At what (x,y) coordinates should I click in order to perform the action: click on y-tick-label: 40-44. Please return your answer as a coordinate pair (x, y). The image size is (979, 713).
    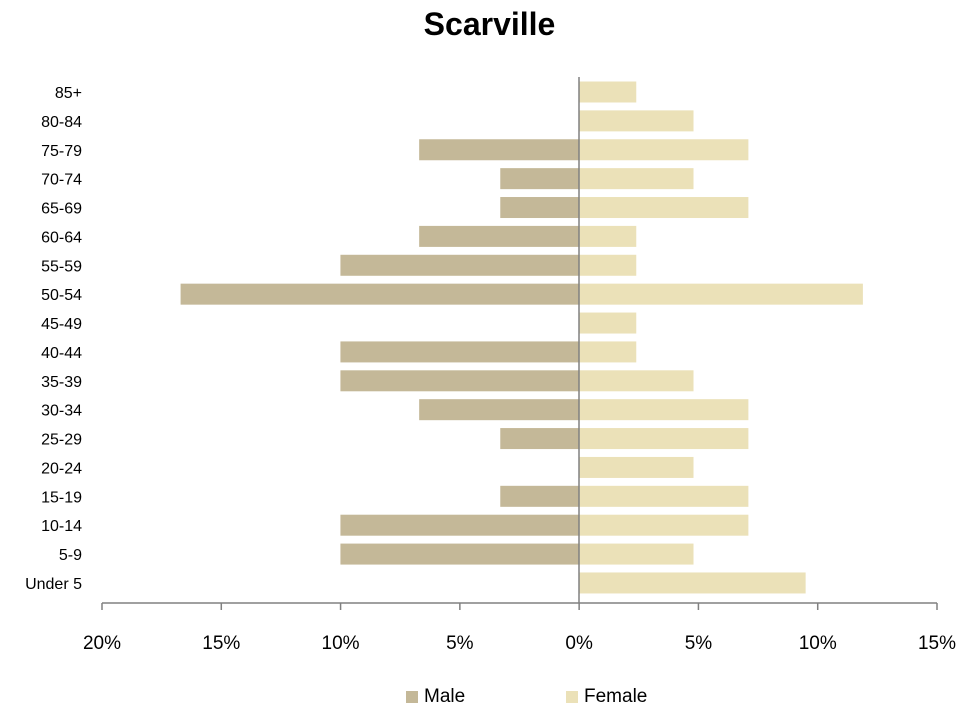
    Looking at the image, I should click on (61, 353).